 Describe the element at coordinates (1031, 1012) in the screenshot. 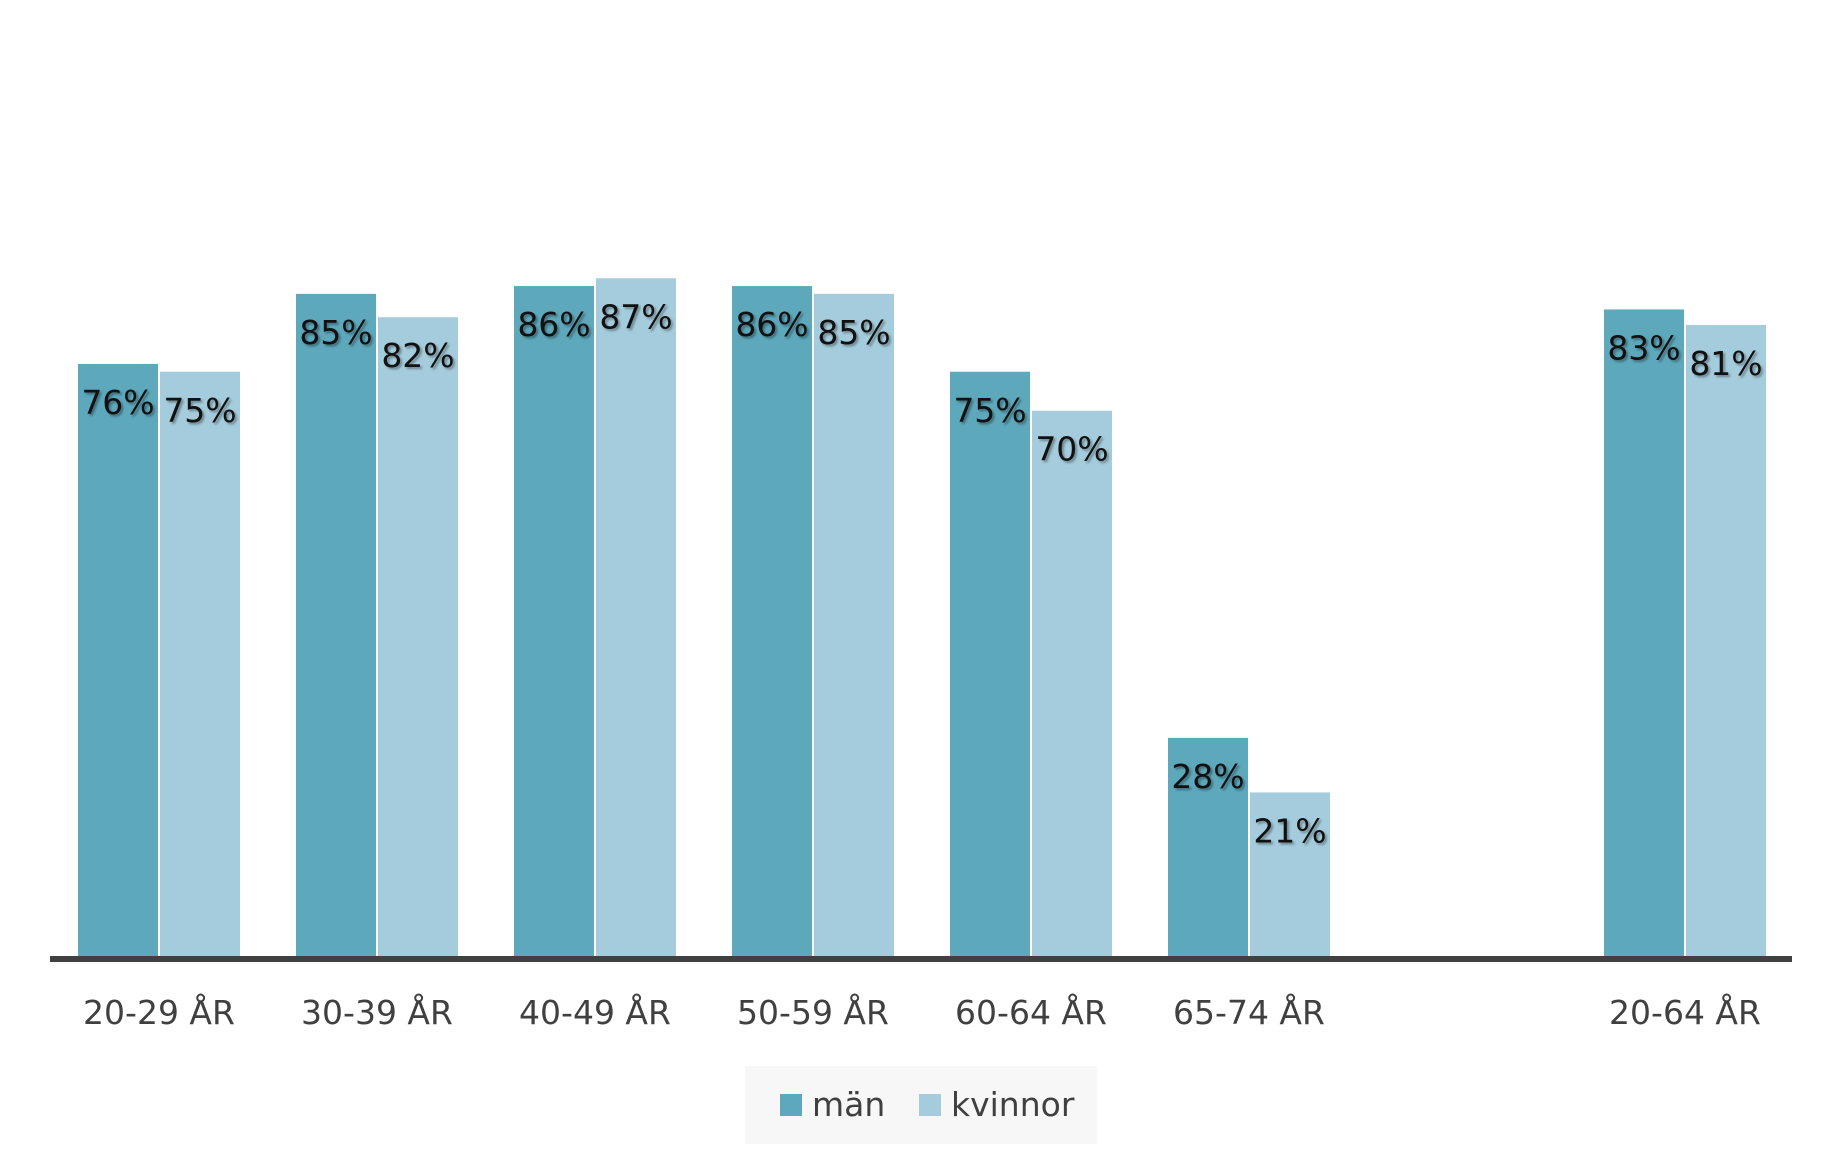

I see `category-label-4: 60-64 ÅR` at that location.